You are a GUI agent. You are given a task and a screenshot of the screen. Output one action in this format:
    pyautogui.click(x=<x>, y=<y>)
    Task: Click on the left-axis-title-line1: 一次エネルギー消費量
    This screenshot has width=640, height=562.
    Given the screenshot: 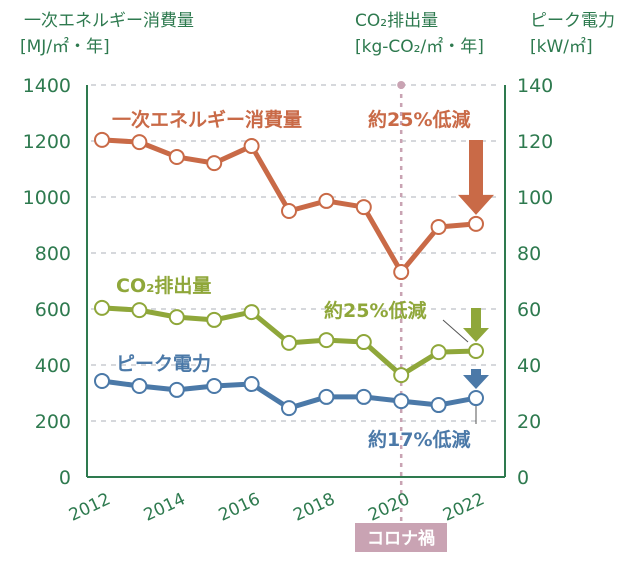 What is the action you would take?
    pyautogui.click(x=109, y=21)
    